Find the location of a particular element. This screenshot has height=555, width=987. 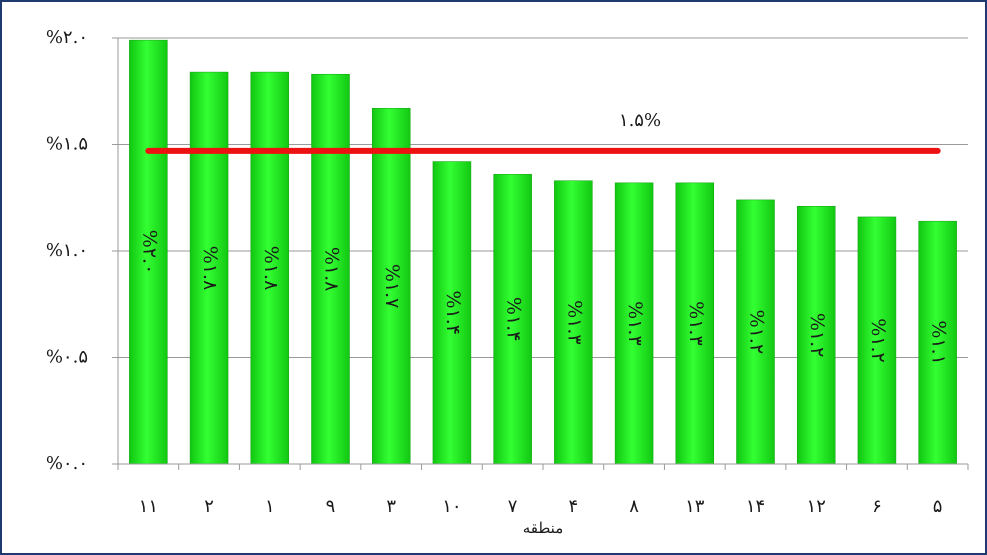

x-tick-label: ۷ is located at coordinates (513, 506).